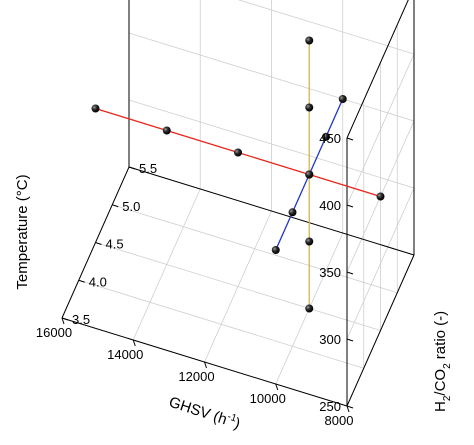  What do you see at coordinates (447, 398) in the screenshot?
I see `y-axis-title-sub1: 2` at bounding box center [447, 398].